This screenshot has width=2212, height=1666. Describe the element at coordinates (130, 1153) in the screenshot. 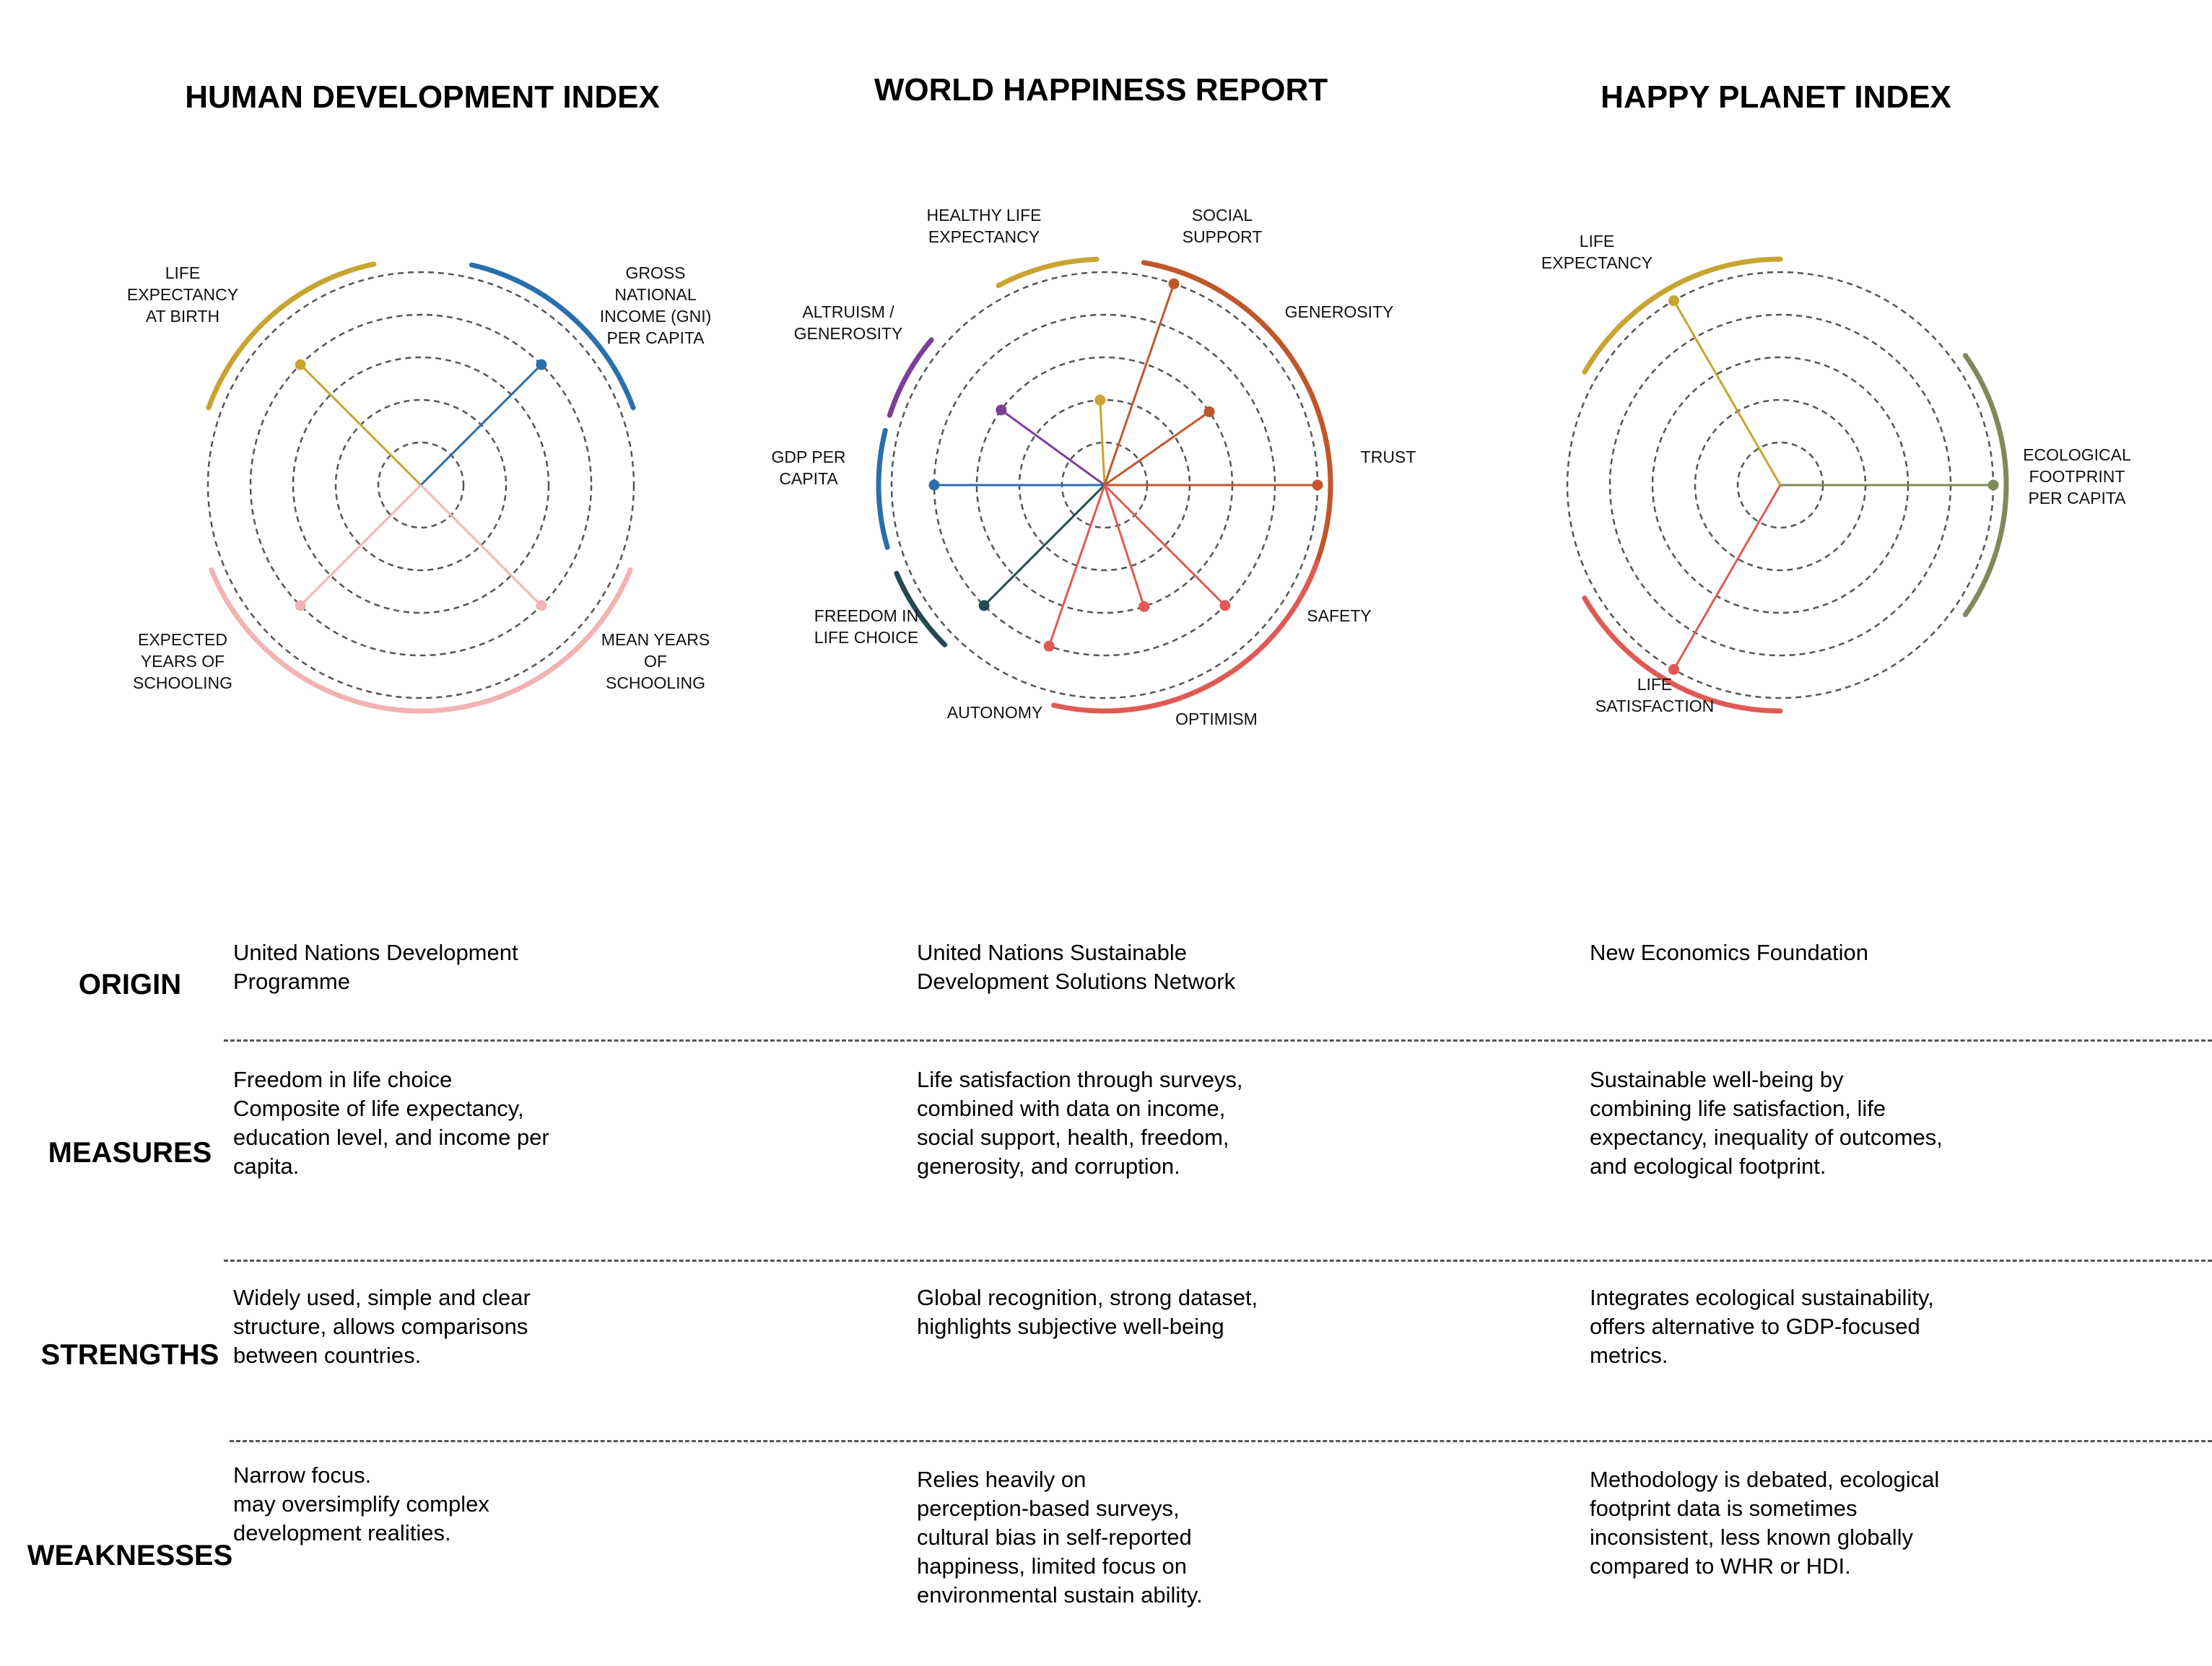

I see `row-label-measures: MEASURES` at that location.